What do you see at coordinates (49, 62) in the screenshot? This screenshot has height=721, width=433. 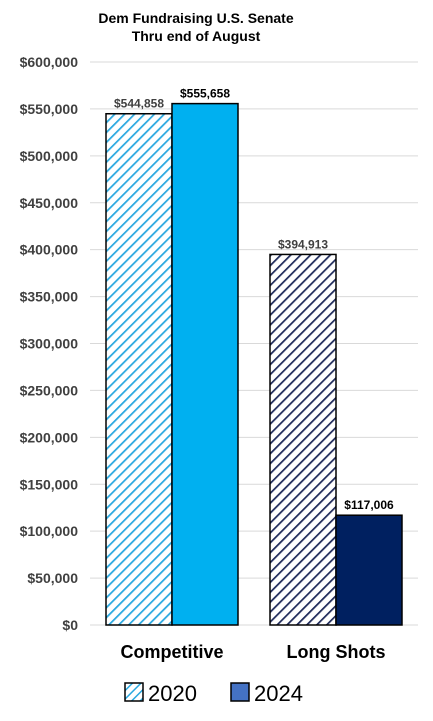 I see `y-tick-label: $600,000` at bounding box center [49, 62].